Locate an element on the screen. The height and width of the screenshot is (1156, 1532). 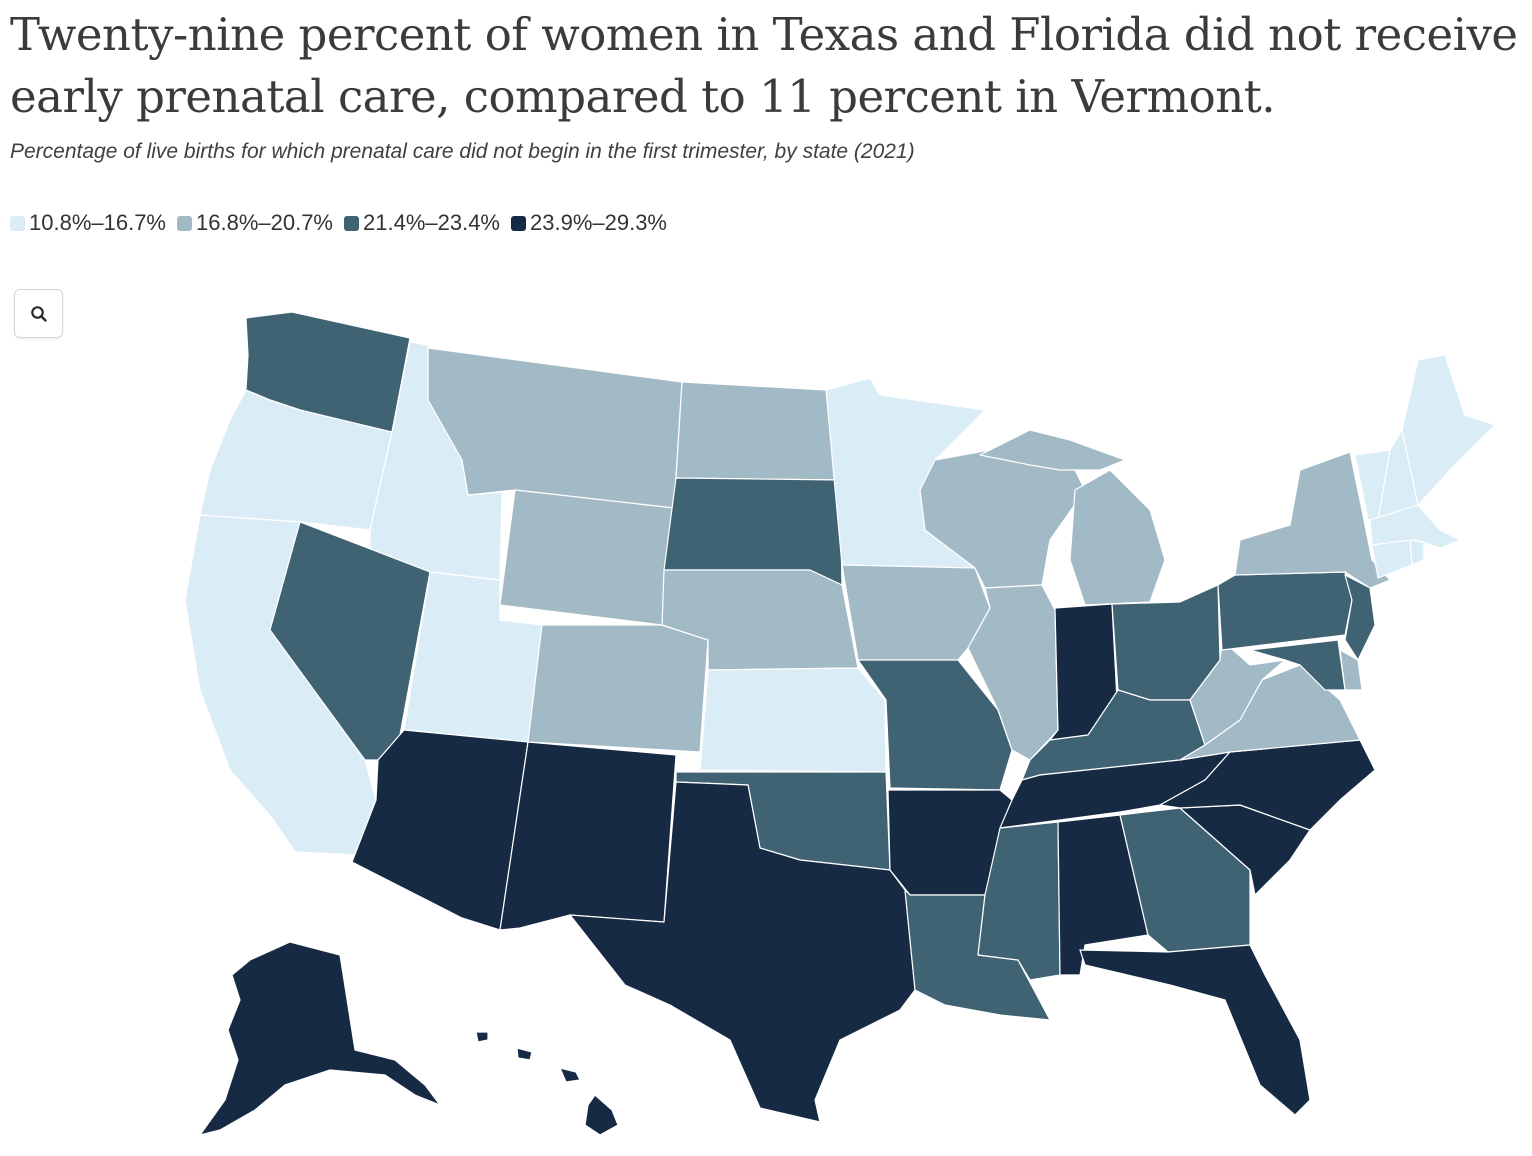
state-new-mexico is located at coordinates (588, 836).